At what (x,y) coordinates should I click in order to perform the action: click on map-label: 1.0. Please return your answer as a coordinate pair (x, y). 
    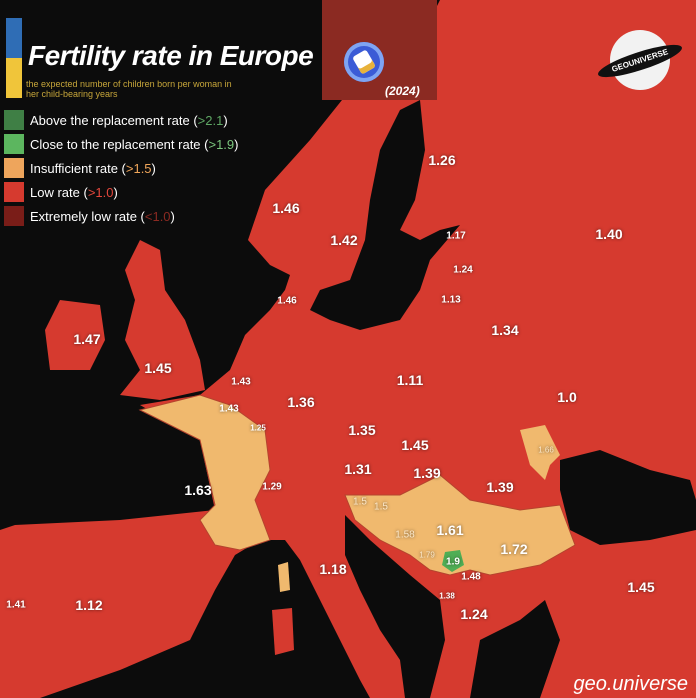
    Looking at the image, I should click on (567, 397).